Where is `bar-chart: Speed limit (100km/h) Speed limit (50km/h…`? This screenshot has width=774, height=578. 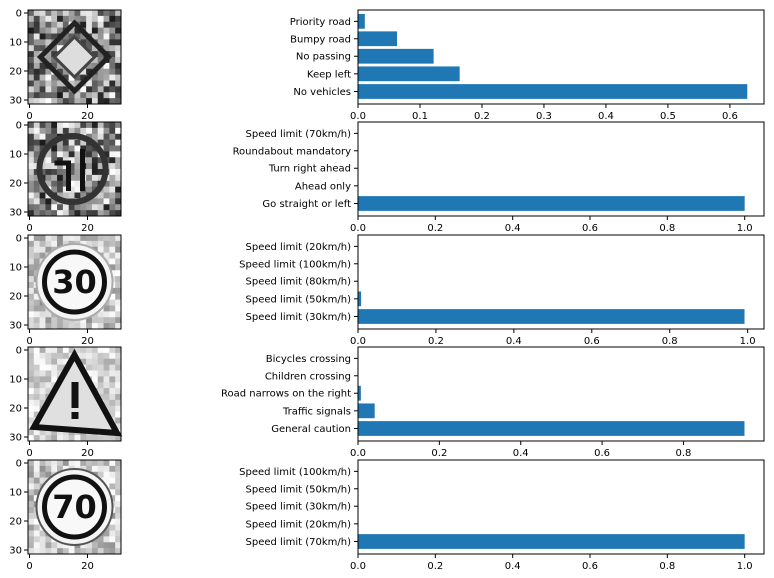 bar-chart: Speed limit (100km/h) Speed limit (50km/h… is located at coordinates (502, 515).